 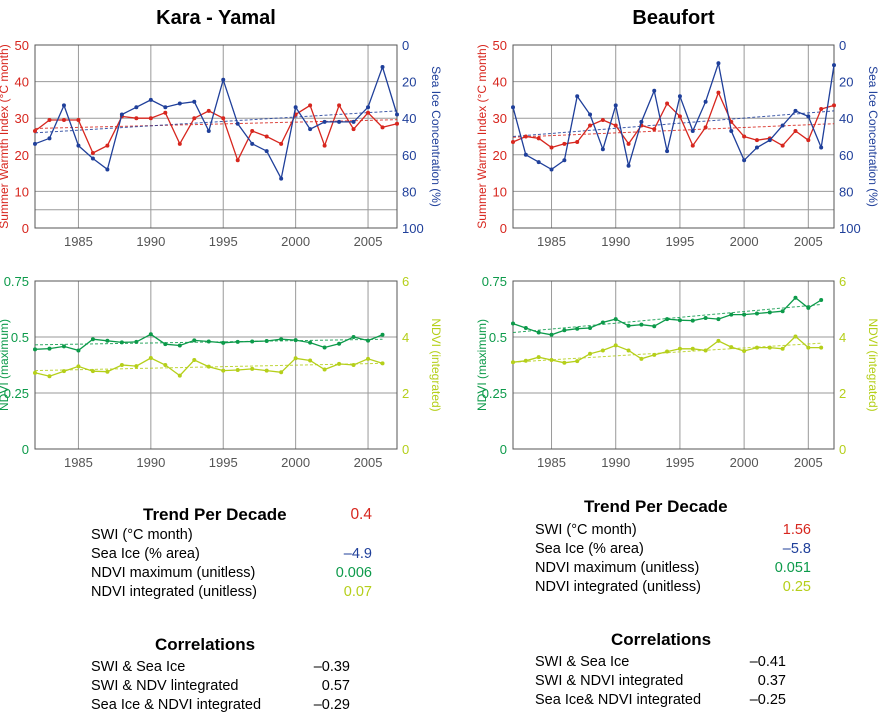 What do you see at coordinates (582, 662) in the screenshot?
I see `right-corr-label-0: SWI & Sea Ice` at bounding box center [582, 662].